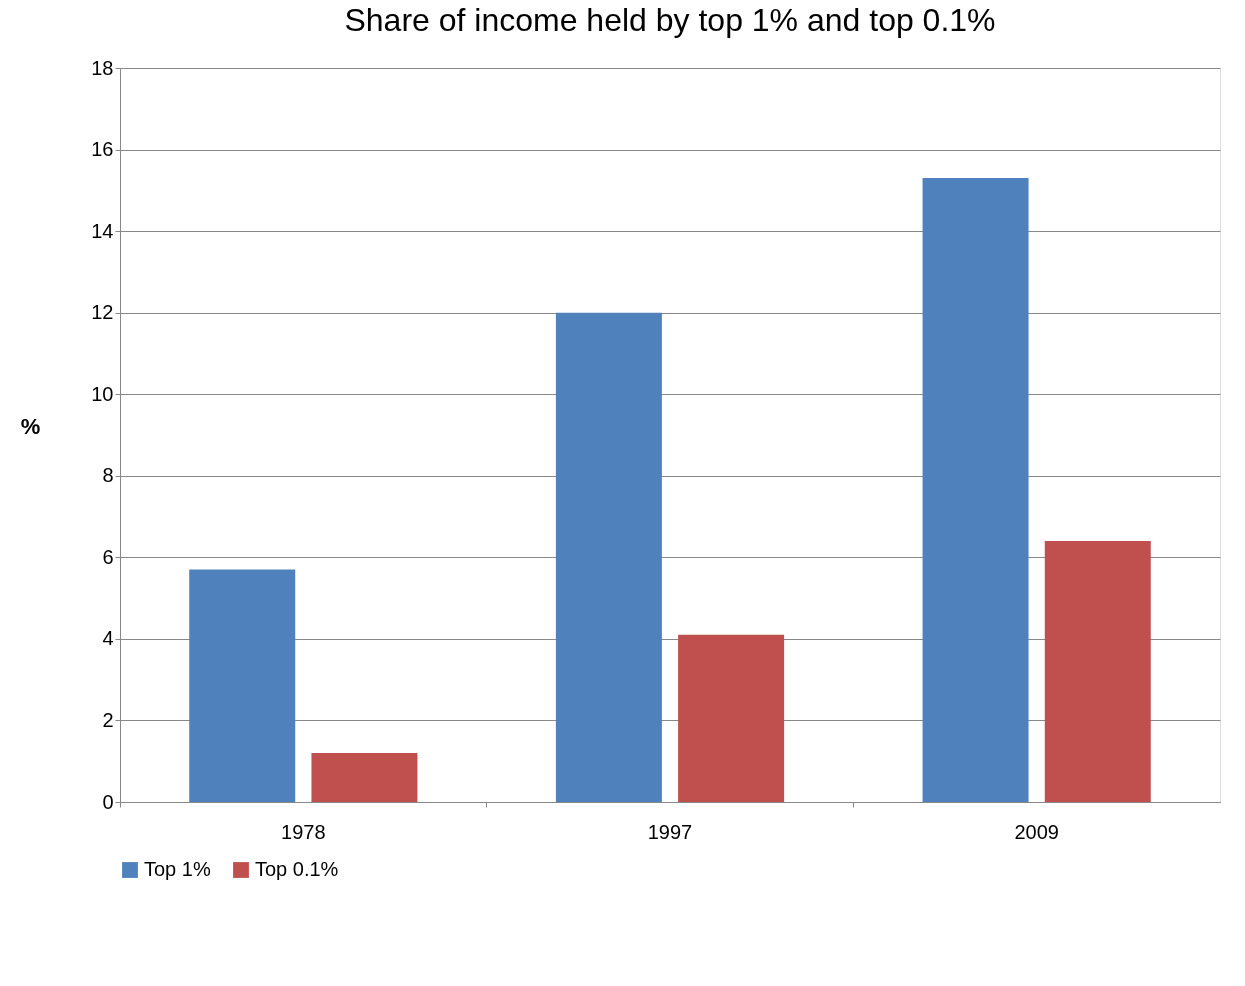 The width and height of the screenshot is (1245, 986). I want to click on y-tick-label: 14, so click(102, 230).